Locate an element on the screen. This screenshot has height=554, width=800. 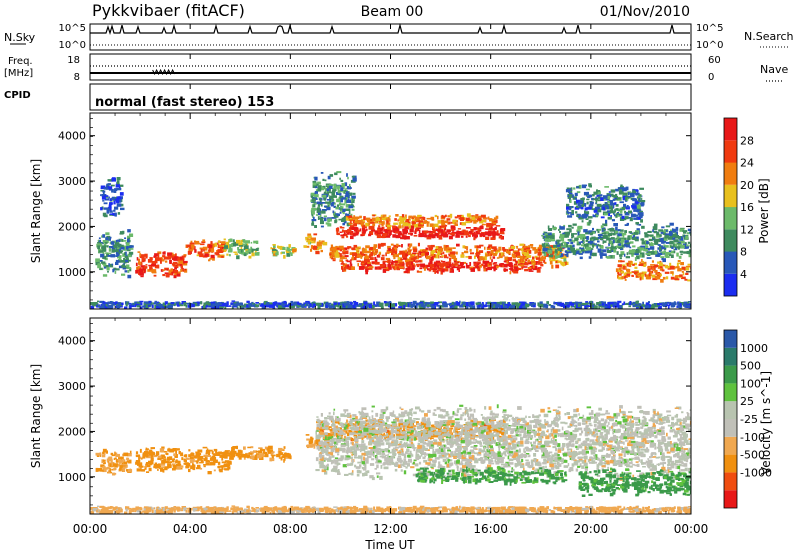
station-title: Pykkvibaer (fitACF) is located at coordinates (168, 10).